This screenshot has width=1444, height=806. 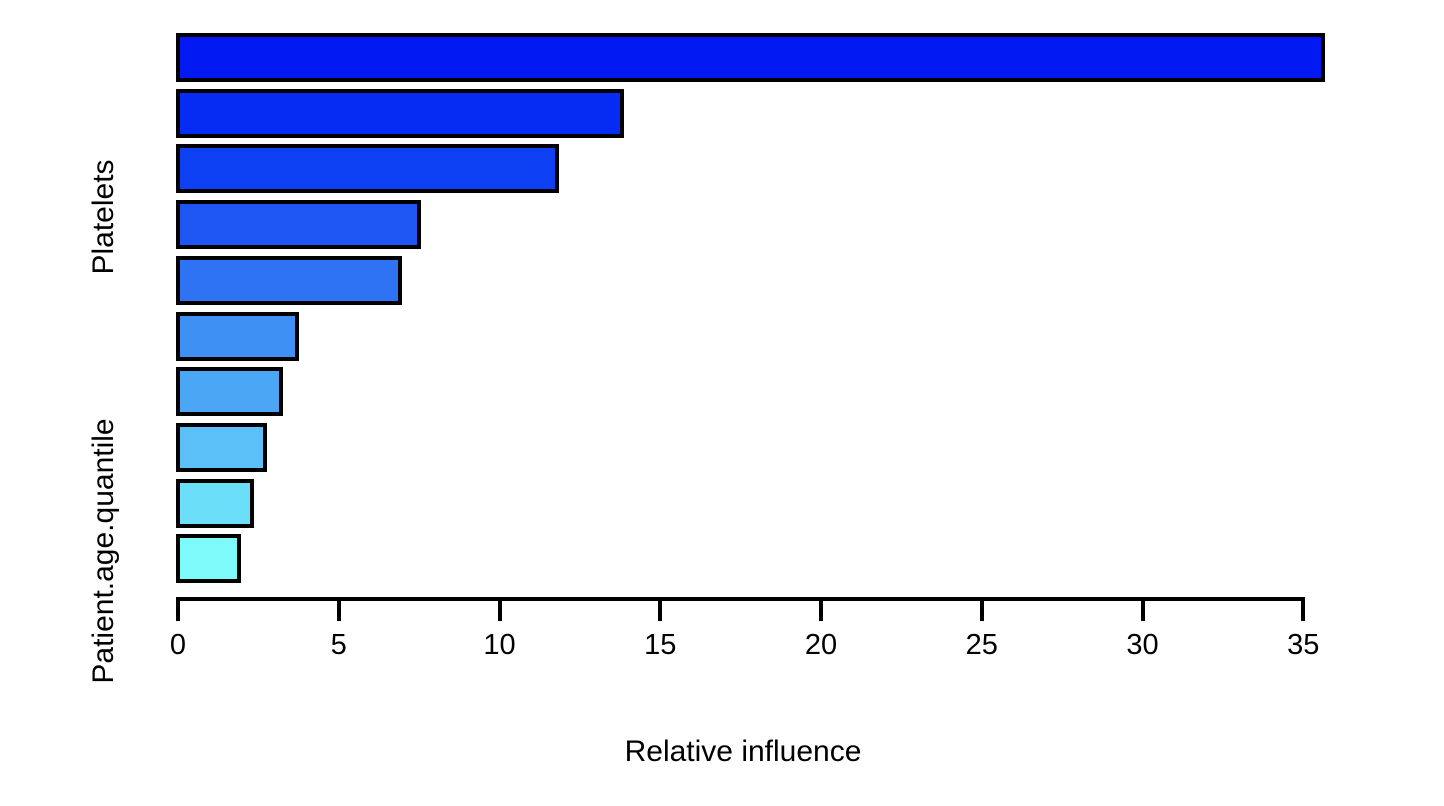 What do you see at coordinates (103, 217) in the screenshot?
I see `y-axis-label-platelets: Platelets` at bounding box center [103, 217].